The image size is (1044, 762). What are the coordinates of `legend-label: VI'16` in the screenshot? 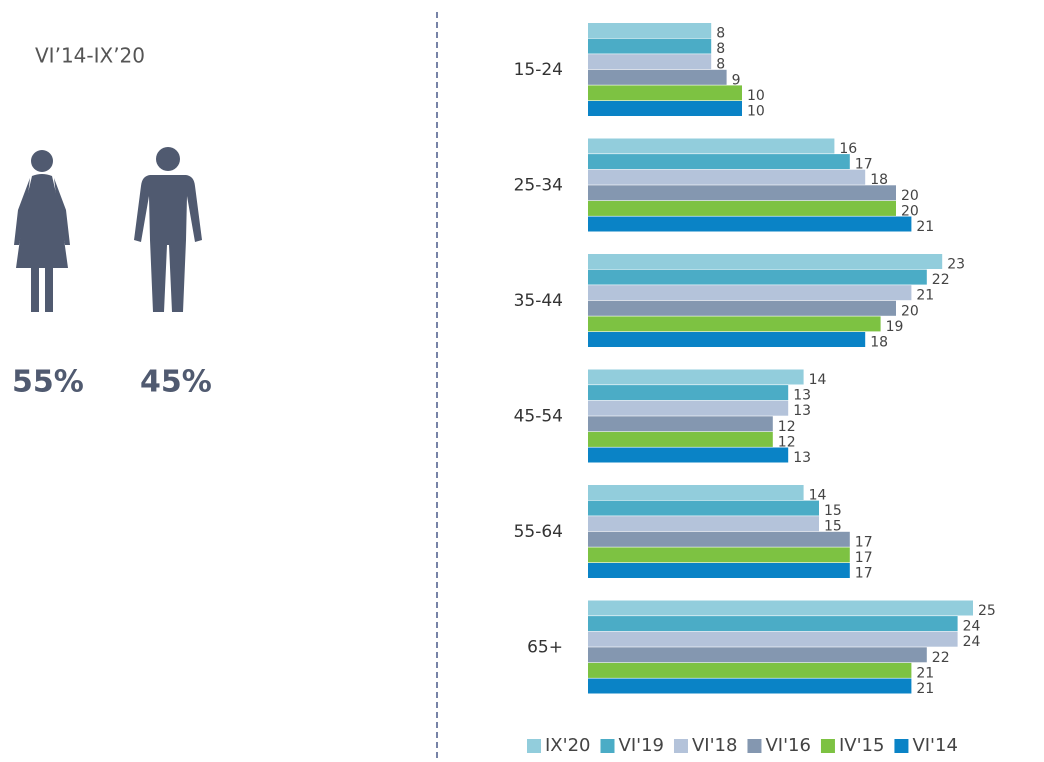 It's located at (787, 745).